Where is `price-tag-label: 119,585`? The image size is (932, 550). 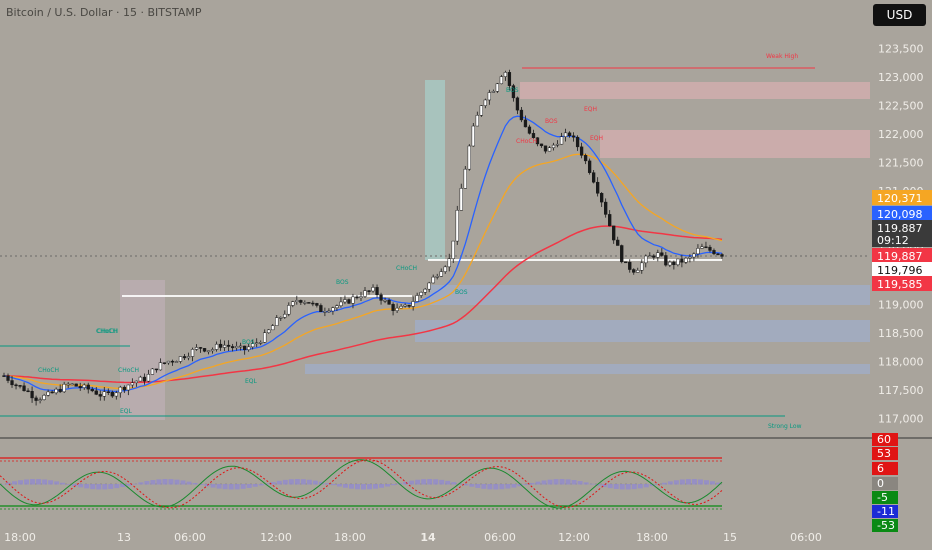 price-tag-label: 119,585 is located at coordinates (900, 284).